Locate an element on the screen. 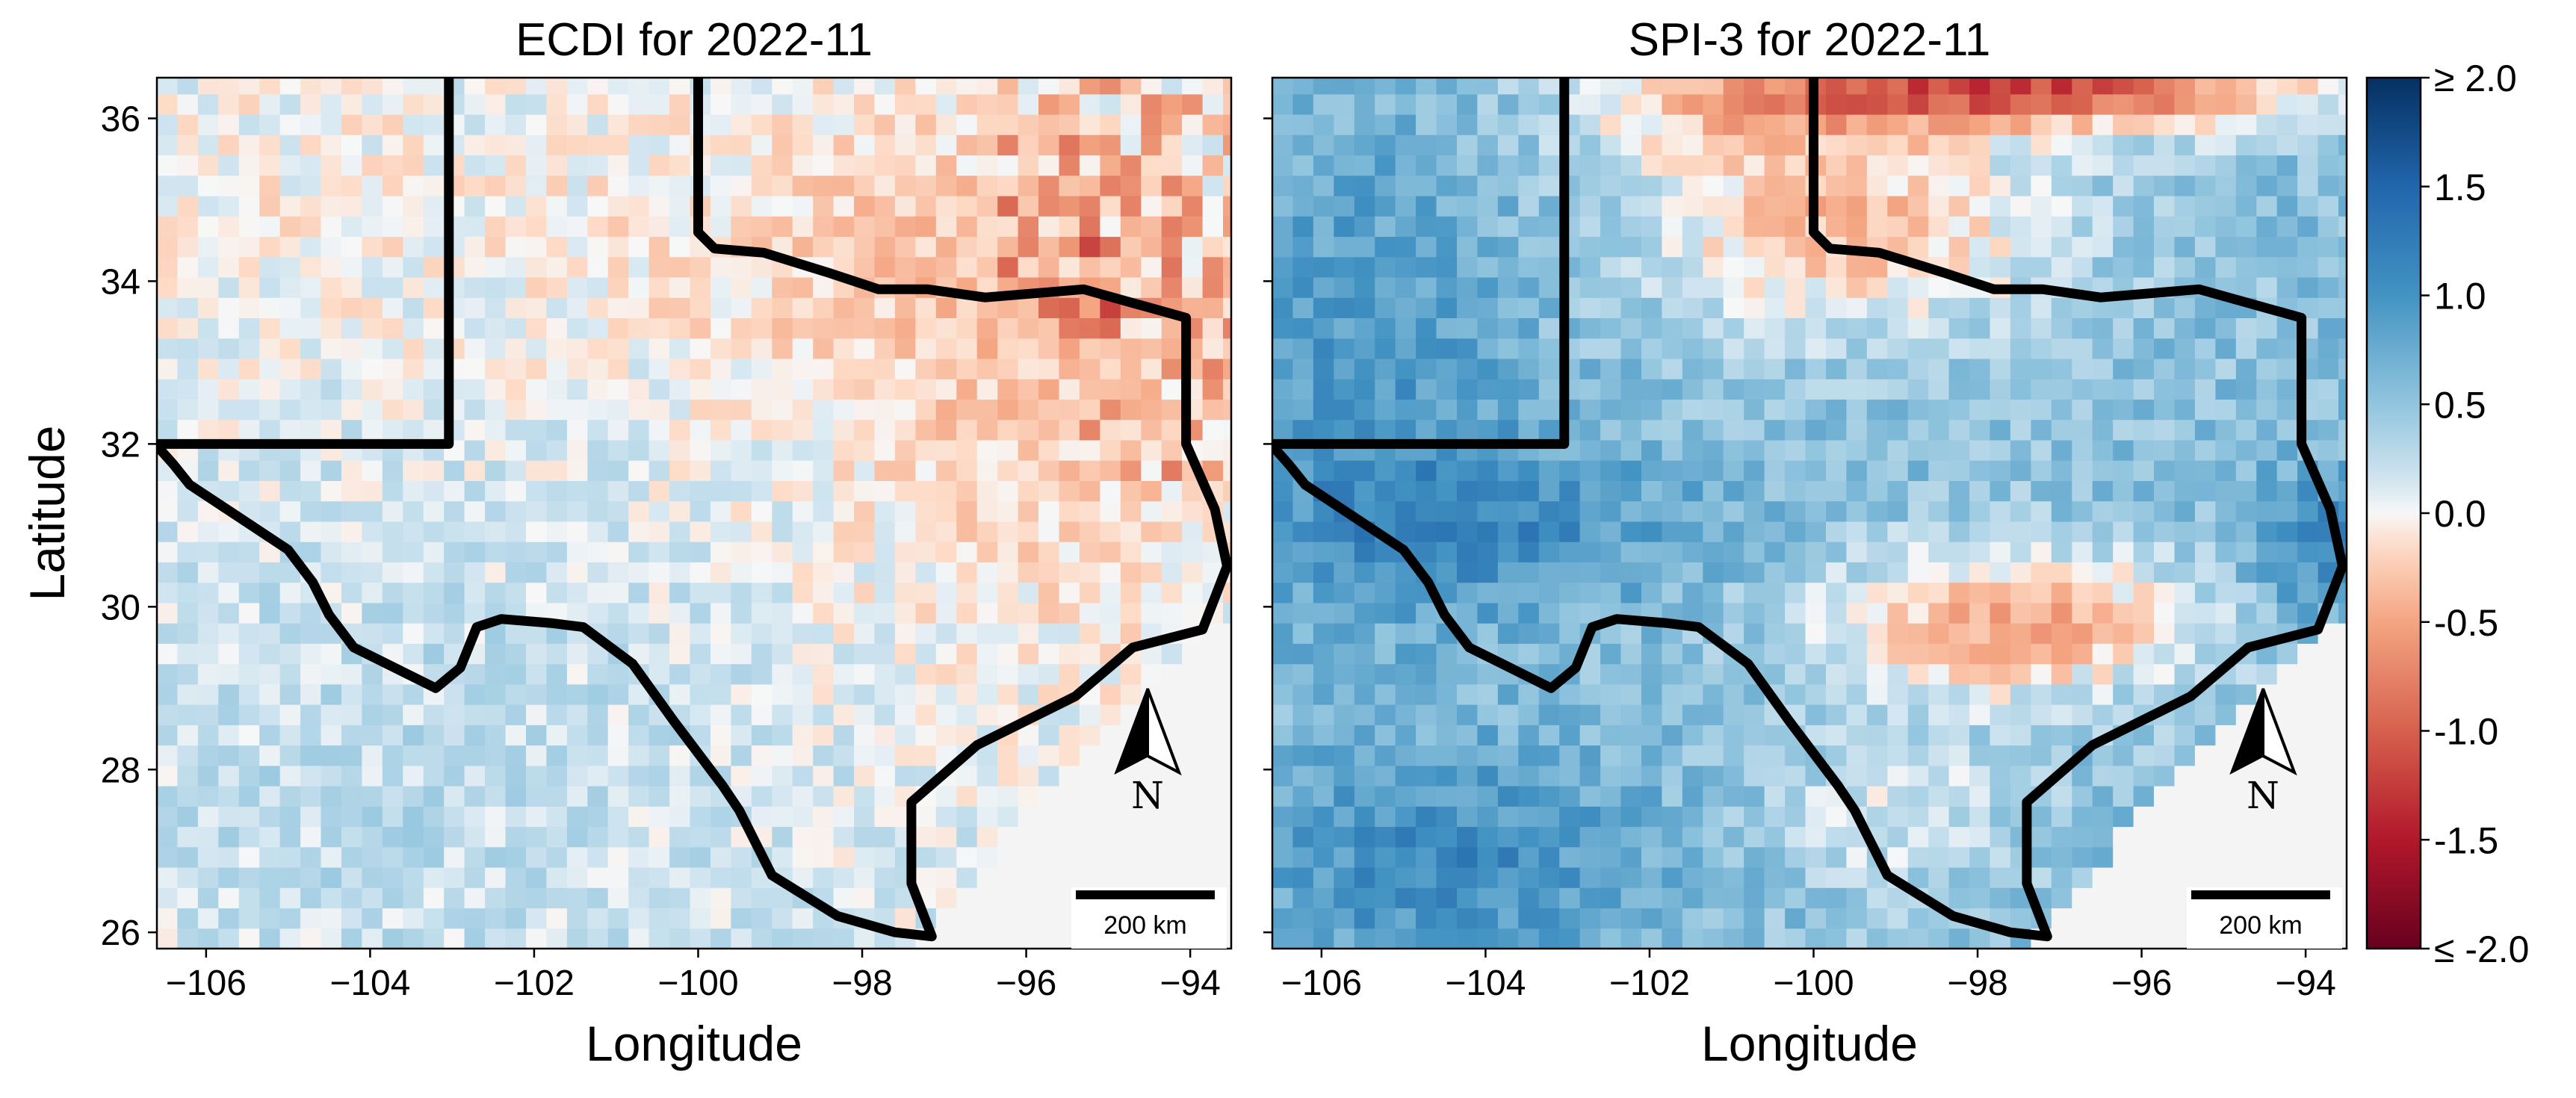  panel-title: SPI-3 for 2022-11 is located at coordinates (1810, 40).